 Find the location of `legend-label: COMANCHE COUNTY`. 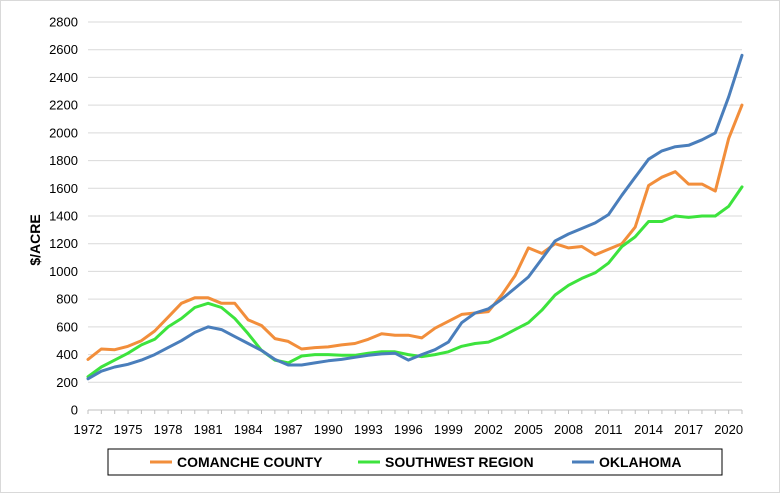

legend-label: COMANCHE COUNTY is located at coordinates (250, 462).